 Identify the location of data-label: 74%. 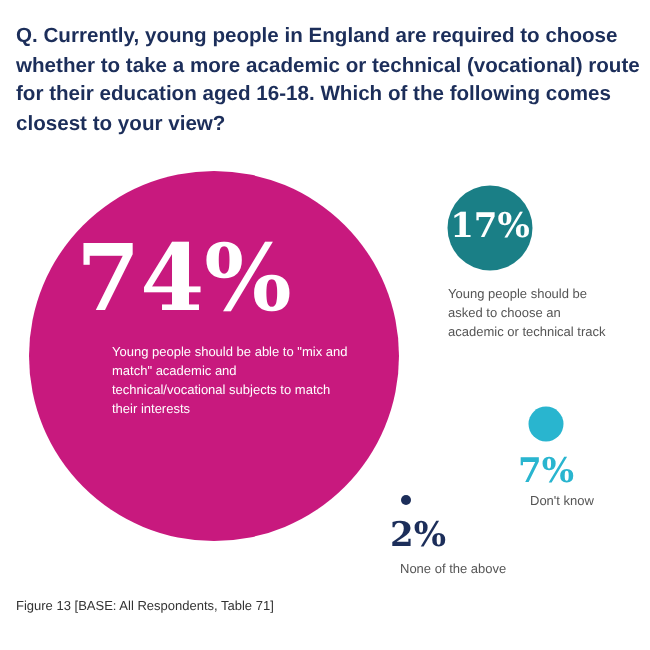
(184, 277).